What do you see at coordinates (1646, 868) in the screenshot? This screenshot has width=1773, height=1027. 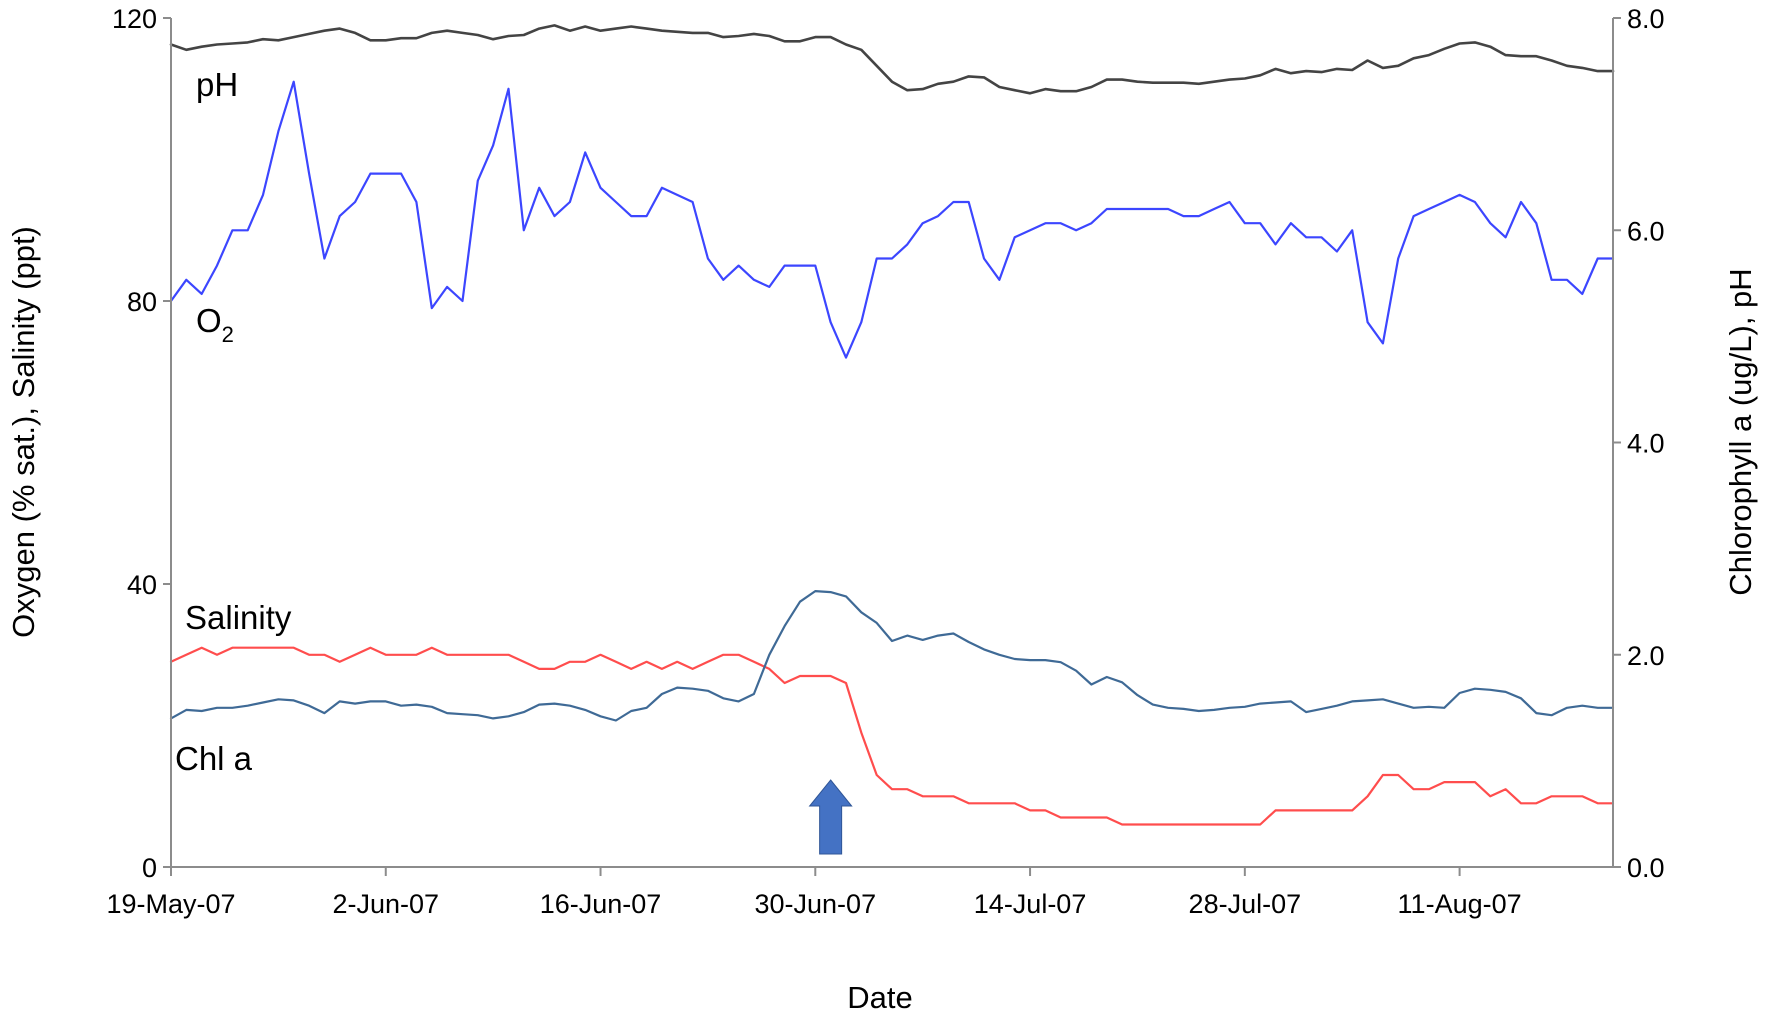 I see `y-tick-label-right: 0.0` at bounding box center [1646, 868].